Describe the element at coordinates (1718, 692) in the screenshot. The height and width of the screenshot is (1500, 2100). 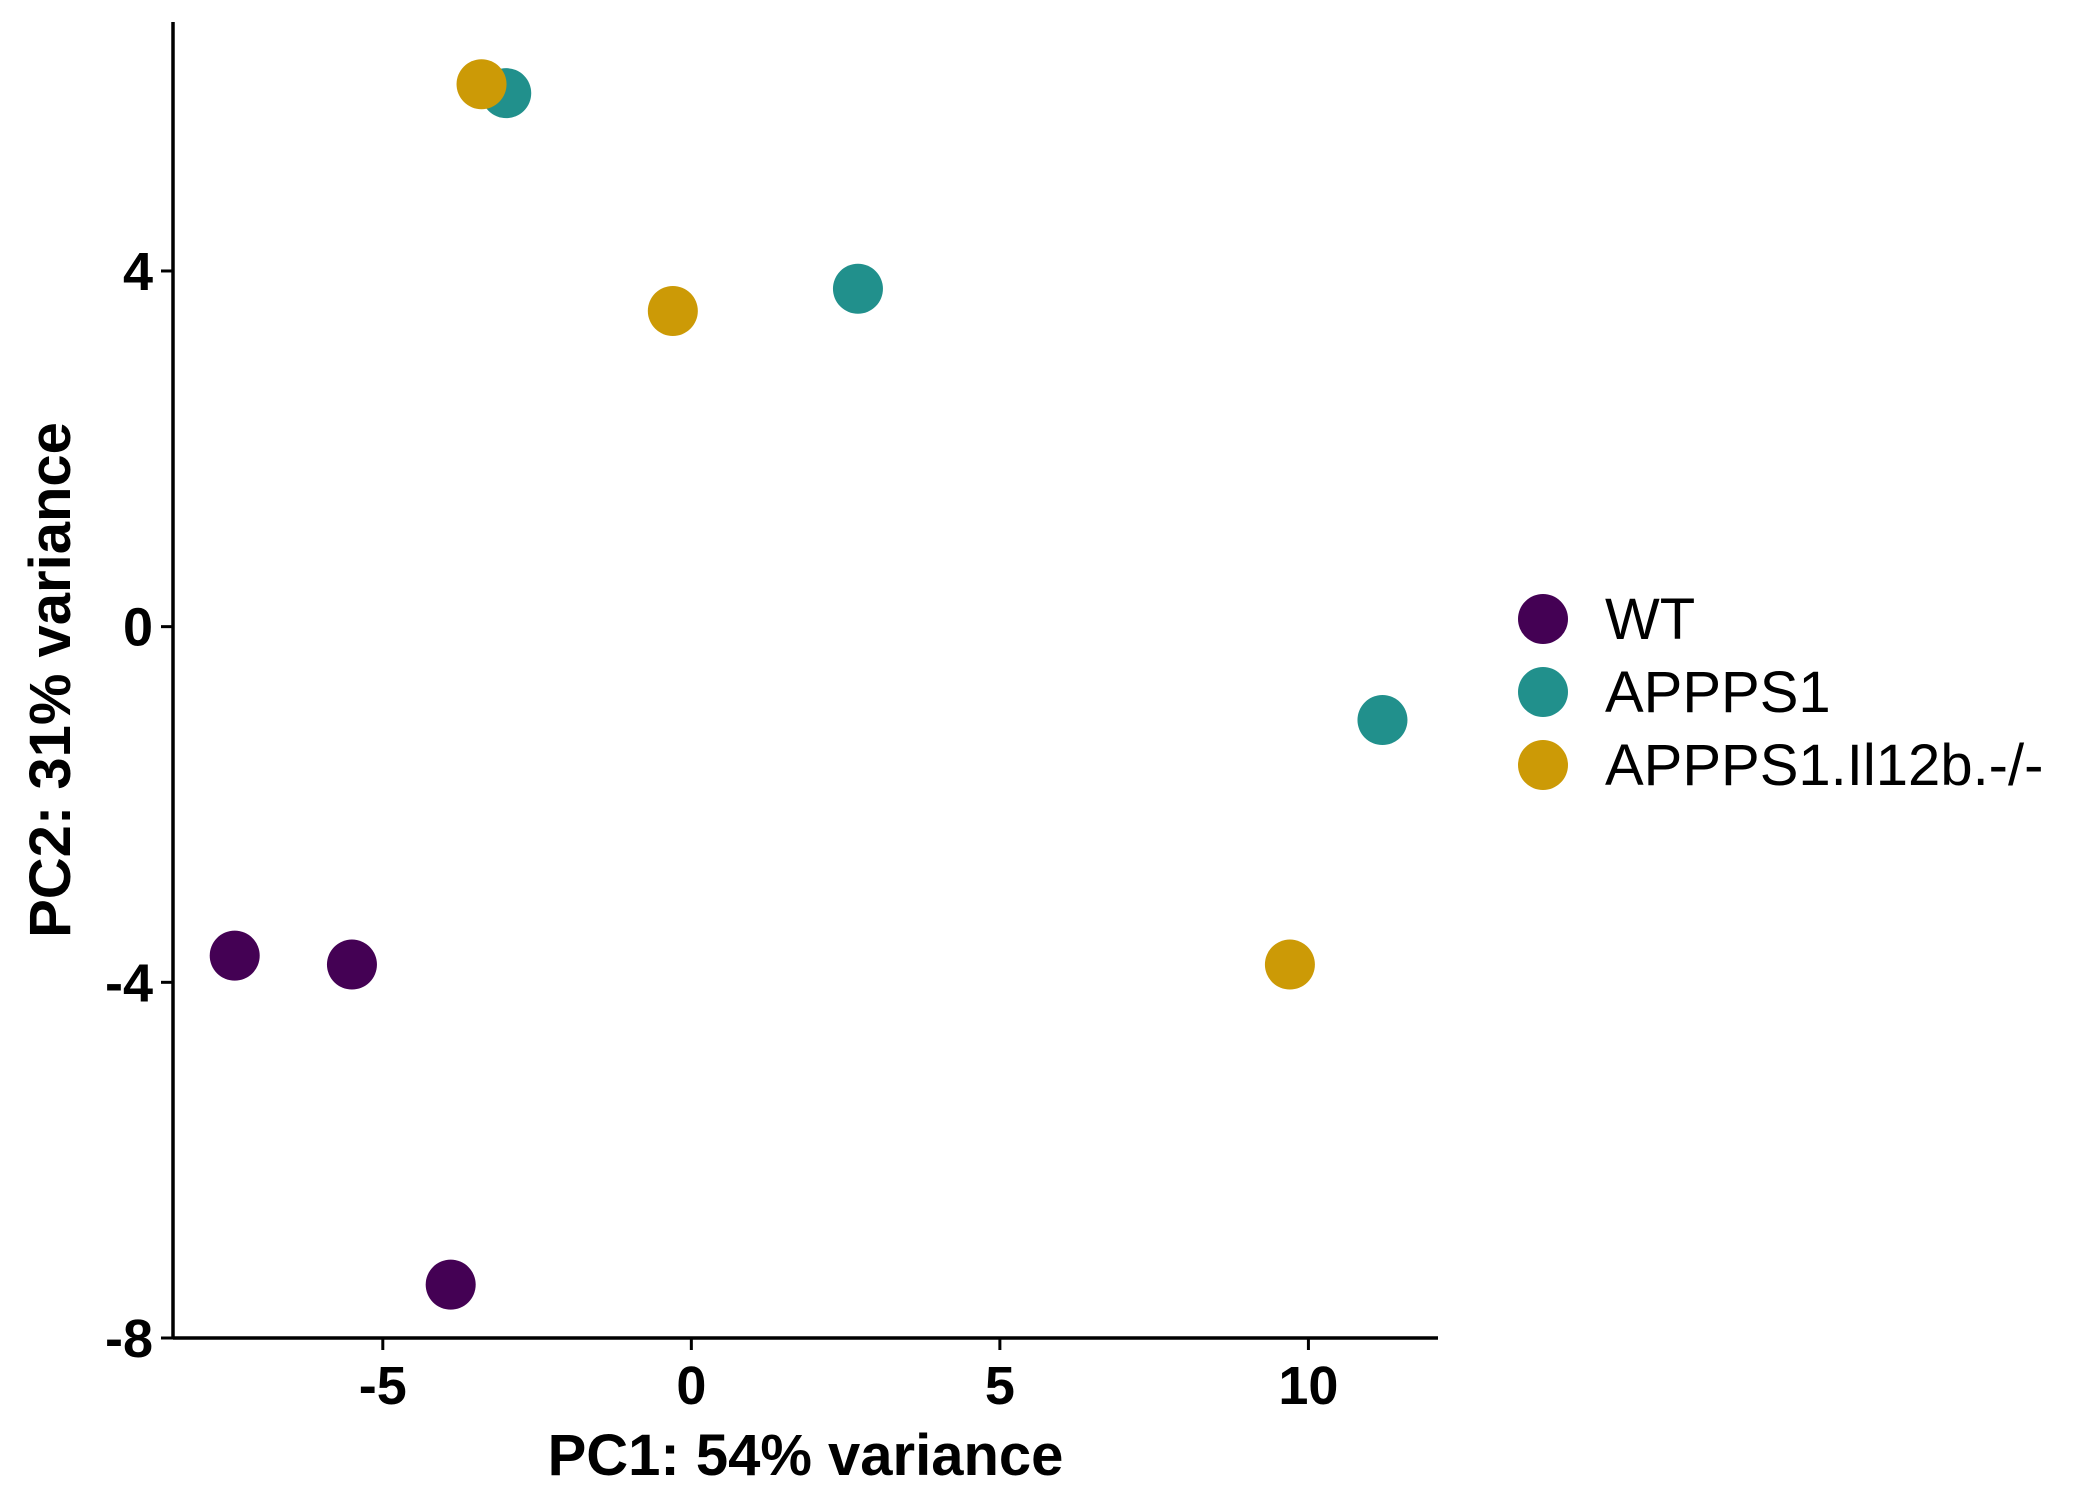
I see `legend-label: APPPS1` at that location.